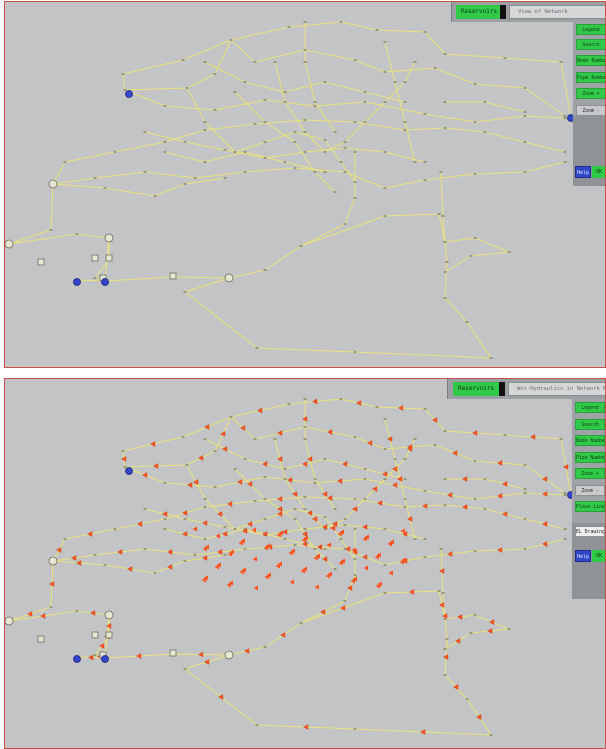  I want to click on reservoir-icon, so click(77, 659).